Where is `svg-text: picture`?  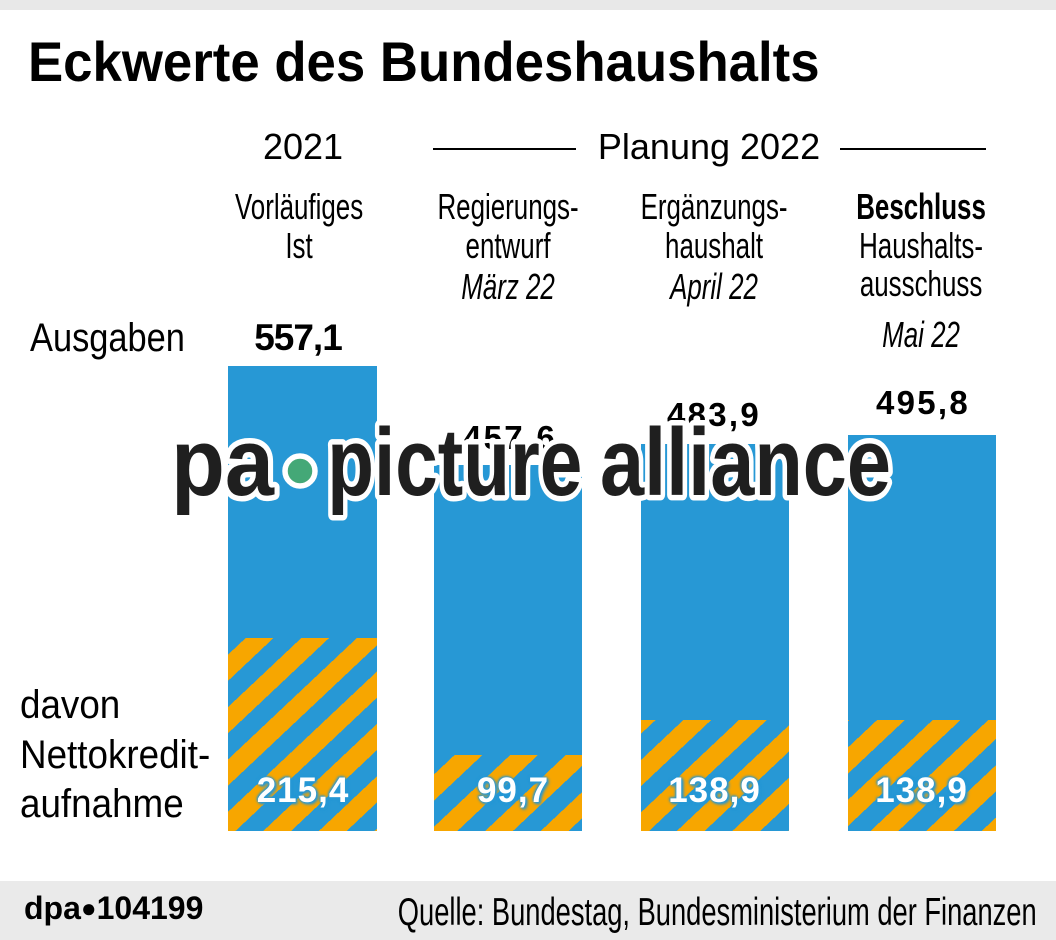
svg-text: picture is located at coordinates (454, 462).